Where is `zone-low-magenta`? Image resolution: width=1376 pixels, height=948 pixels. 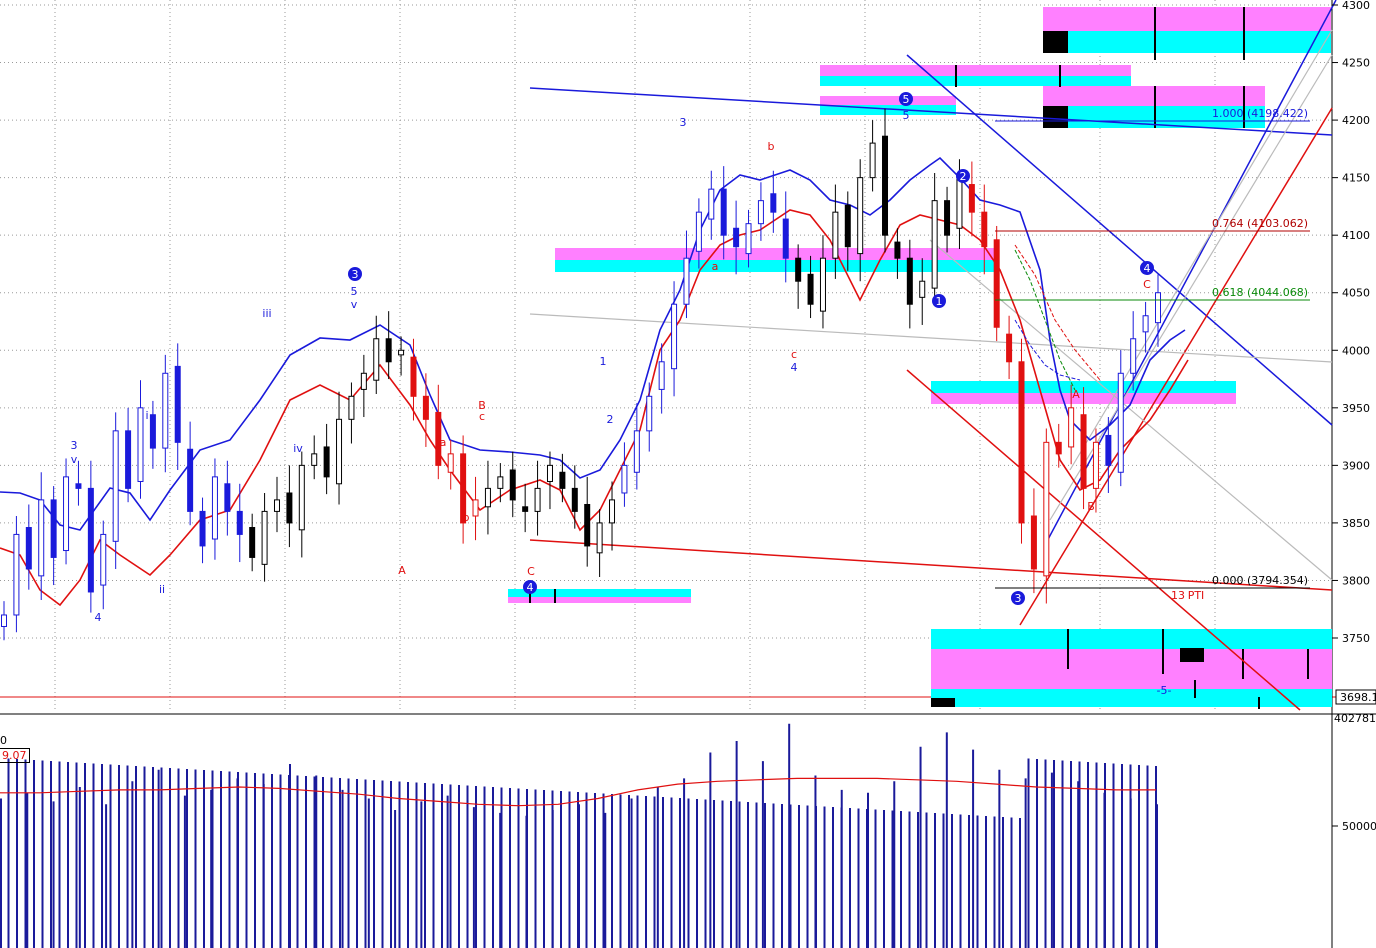 zone-low-magenta is located at coordinates (599, 600).